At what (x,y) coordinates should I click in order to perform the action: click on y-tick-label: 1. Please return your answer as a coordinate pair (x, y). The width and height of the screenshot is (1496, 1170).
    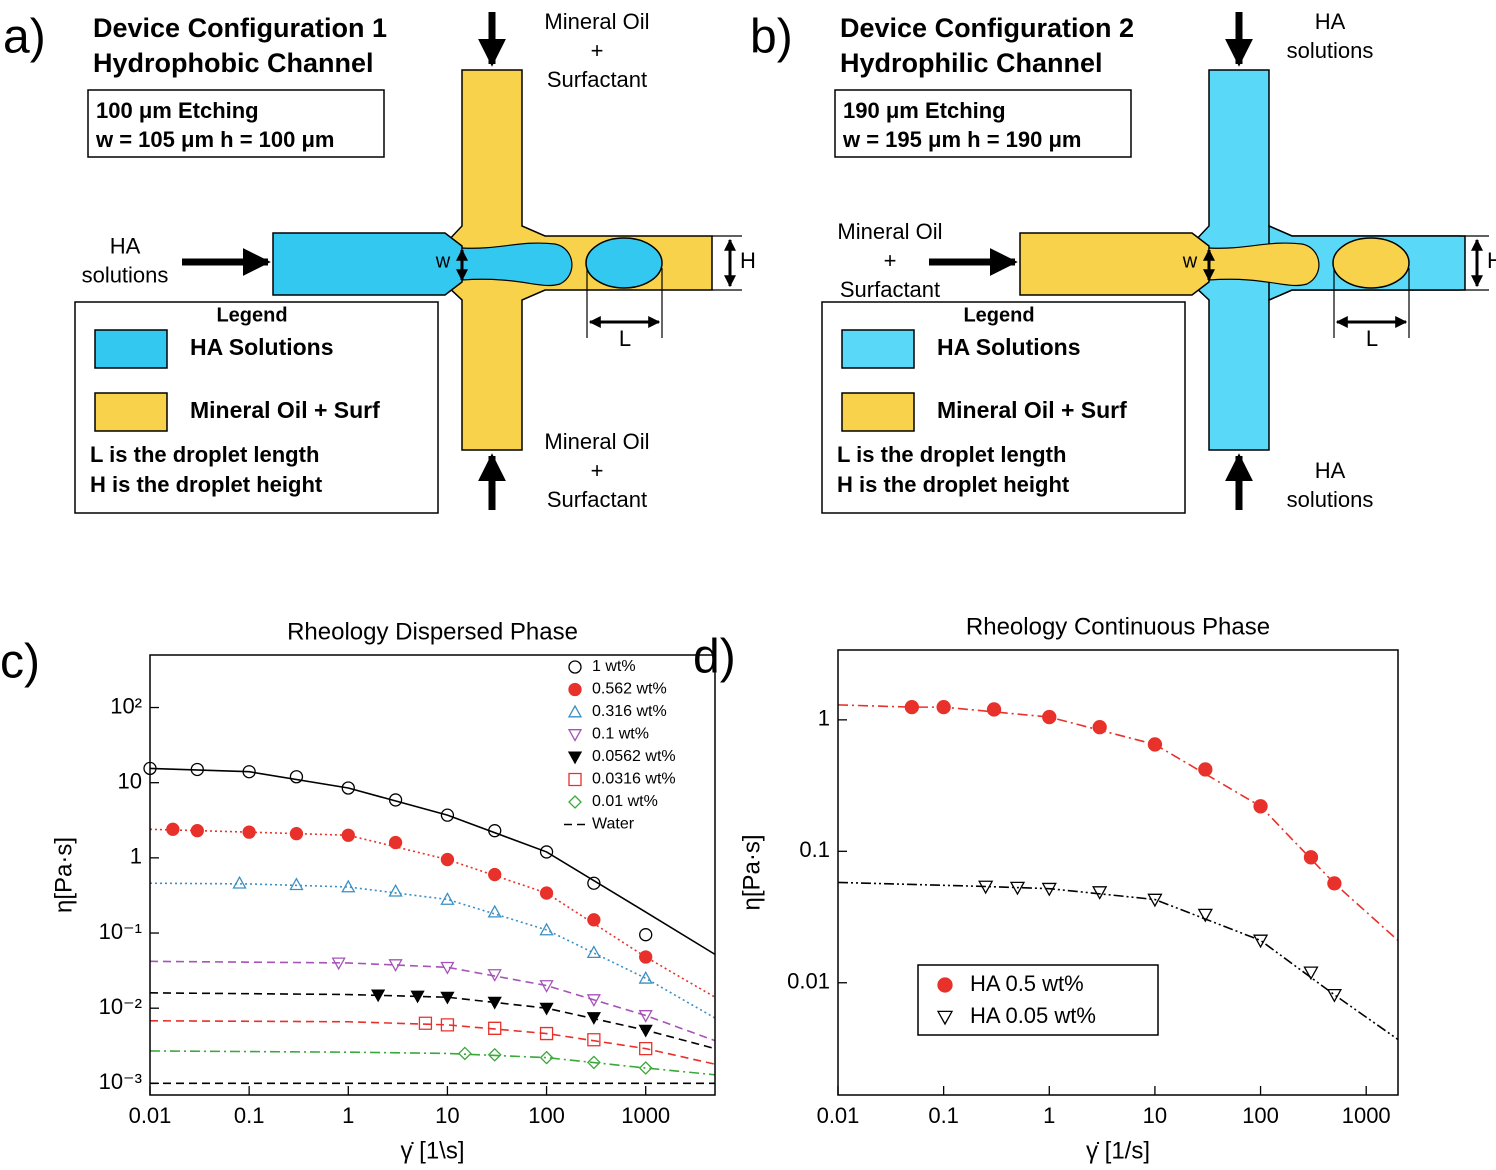
    Looking at the image, I should click on (824, 718).